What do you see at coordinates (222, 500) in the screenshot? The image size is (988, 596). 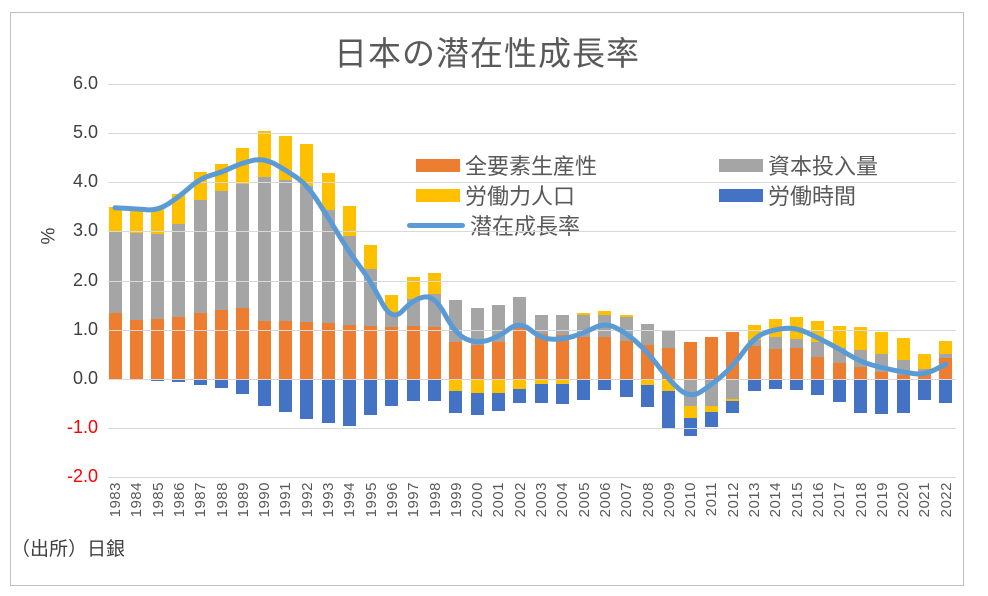 I see `x-tick-label: 1988` at bounding box center [222, 500].